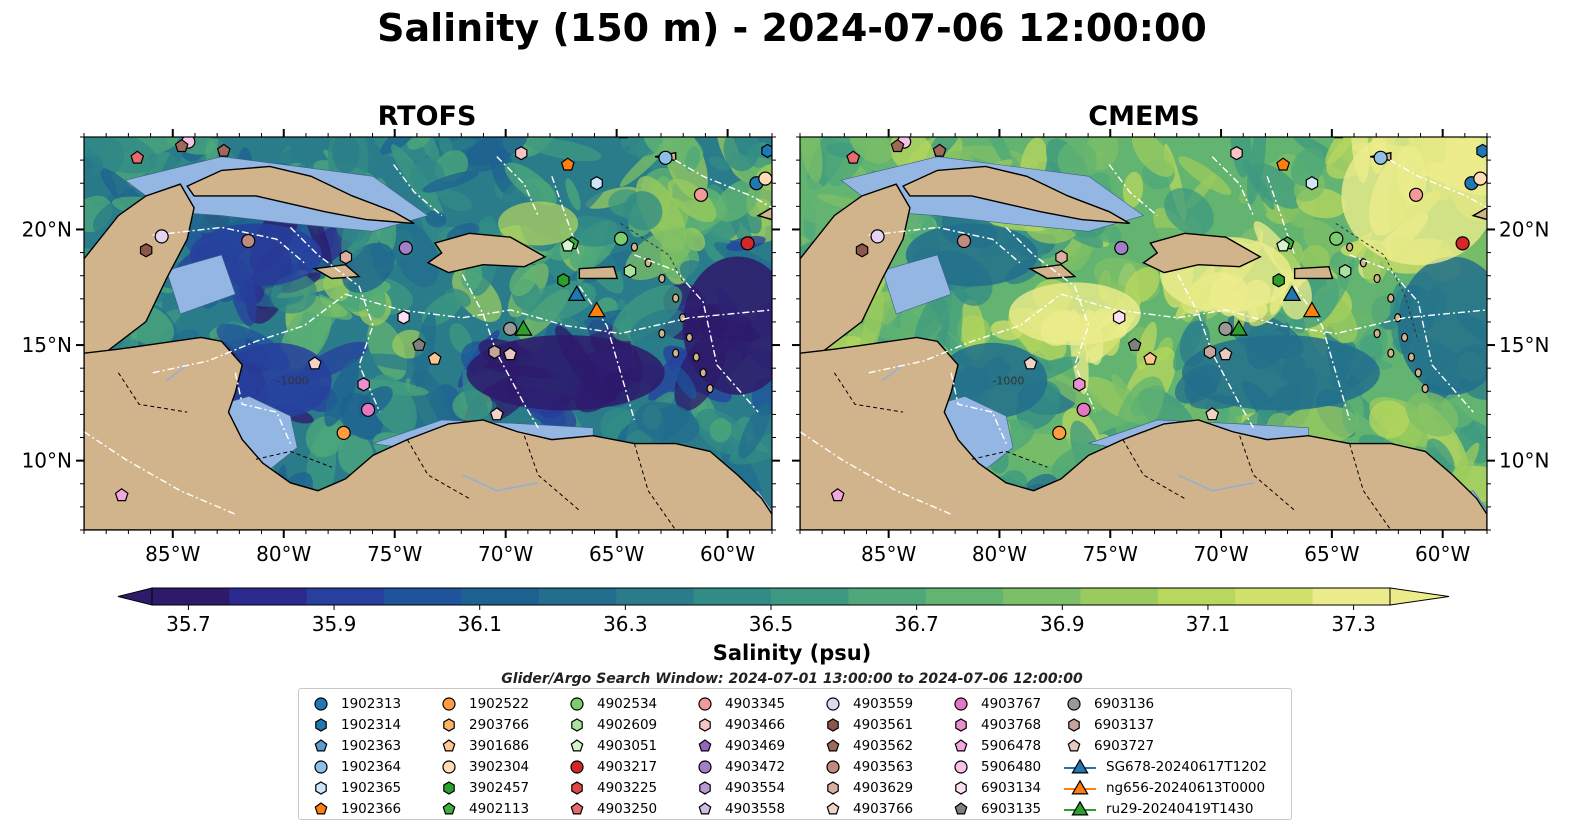 The width and height of the screenshot is (1584, 829). Describe the element at coordinates (1524, 461) in the screenshot. I see `lat-tick-label: 10°N` at that location.